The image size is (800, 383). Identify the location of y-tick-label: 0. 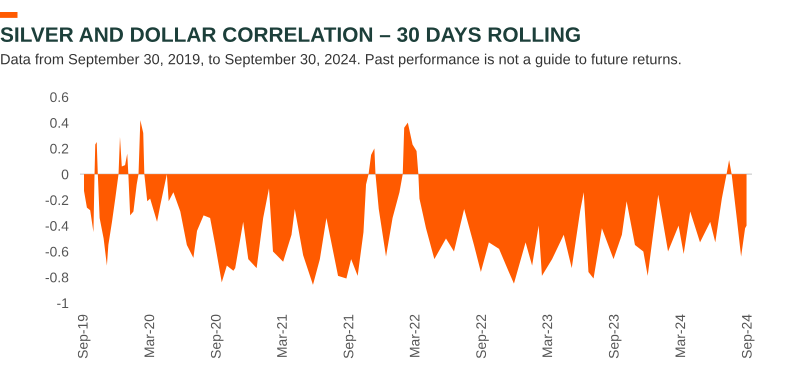
(65, 175).